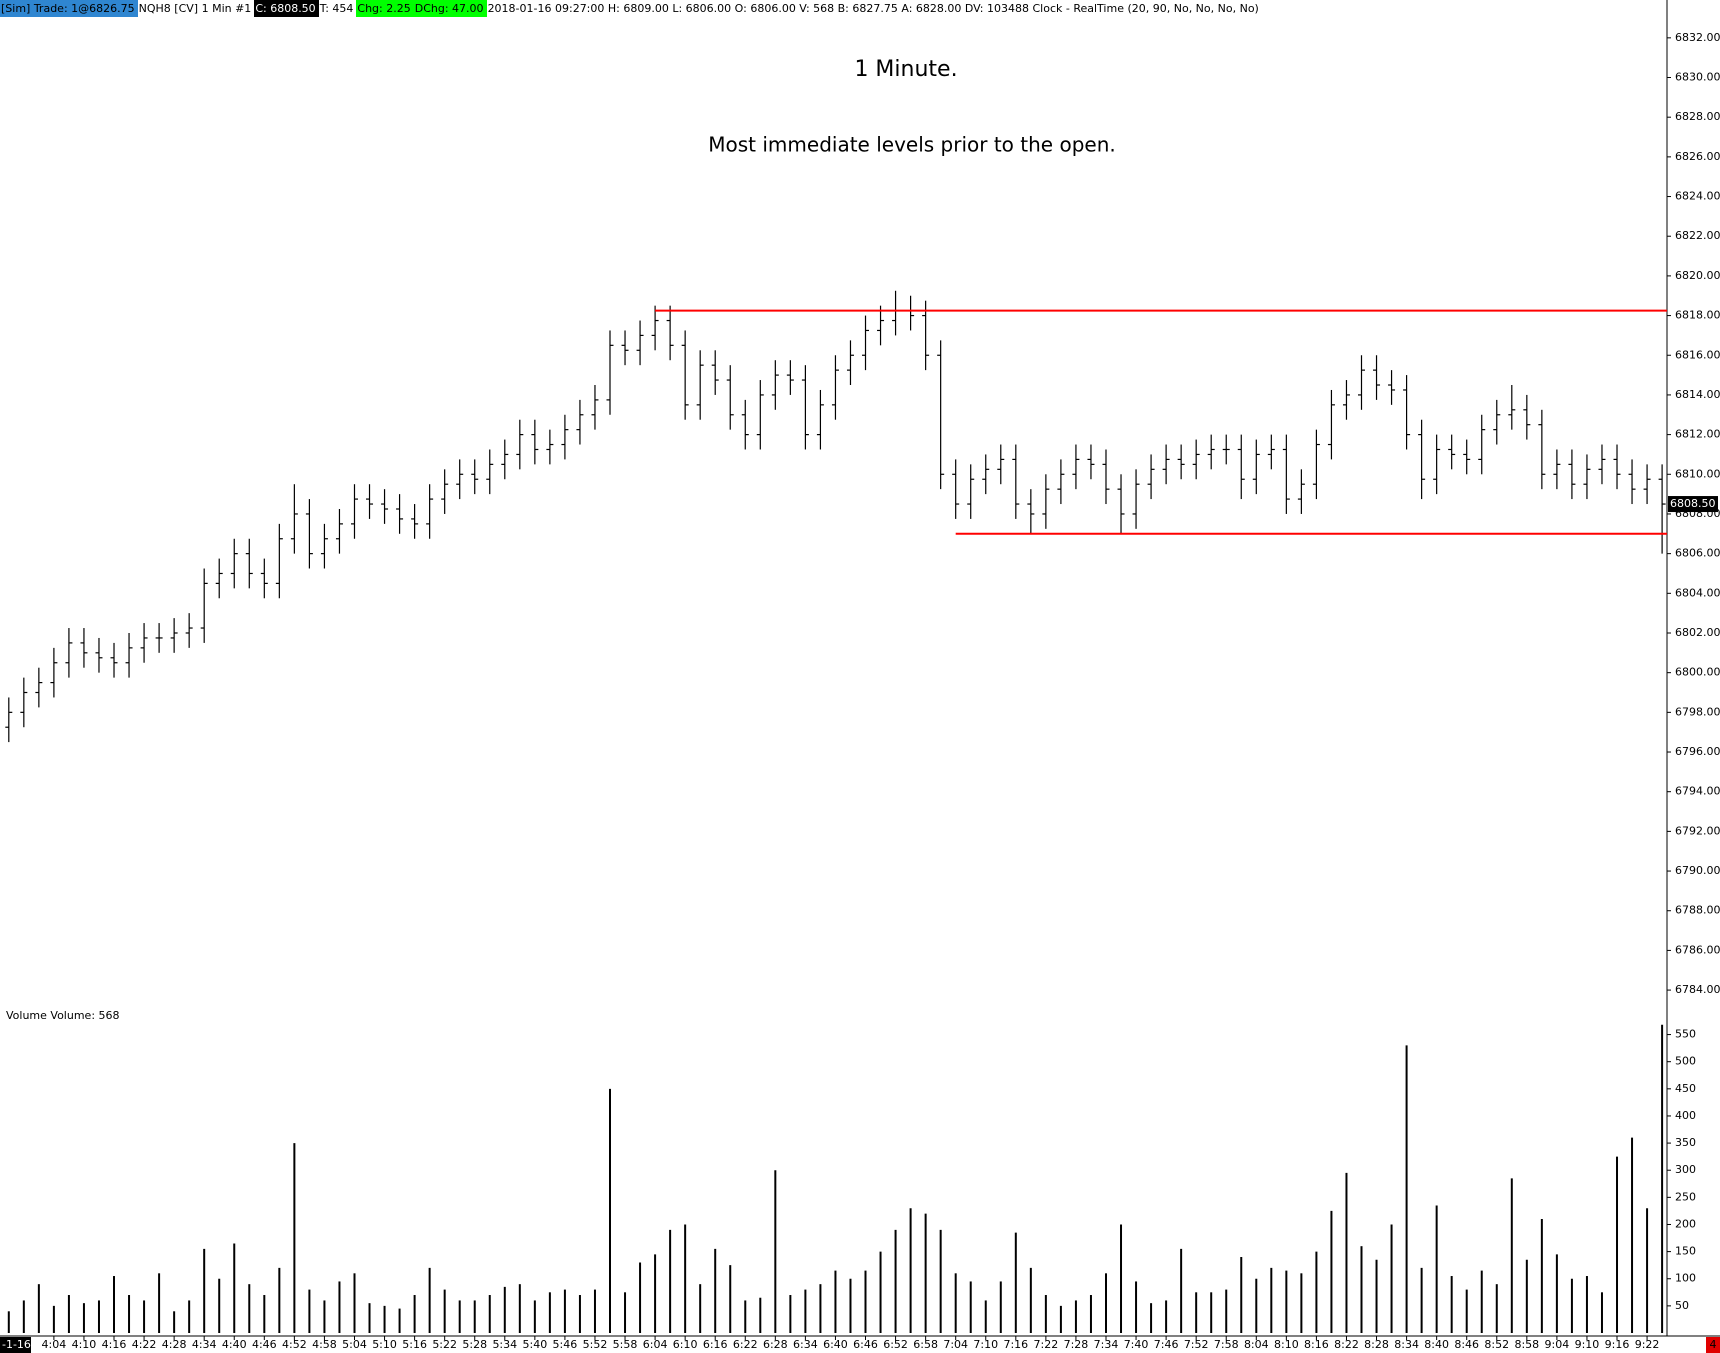  I want to click on x-tick-label: 6:34, so click(805, 1344).